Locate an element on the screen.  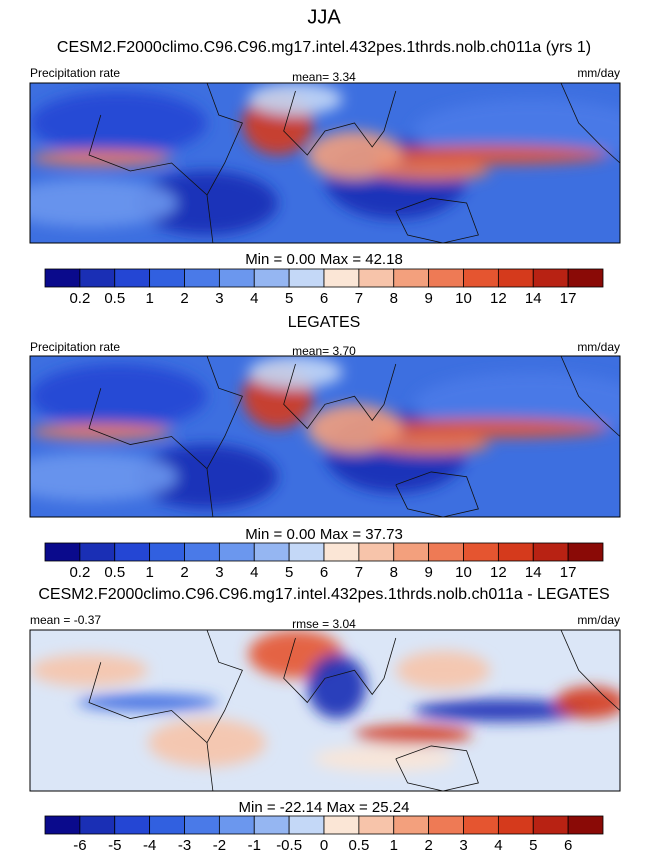
colorbar-label: 8 is located at coordinates (394, 572).